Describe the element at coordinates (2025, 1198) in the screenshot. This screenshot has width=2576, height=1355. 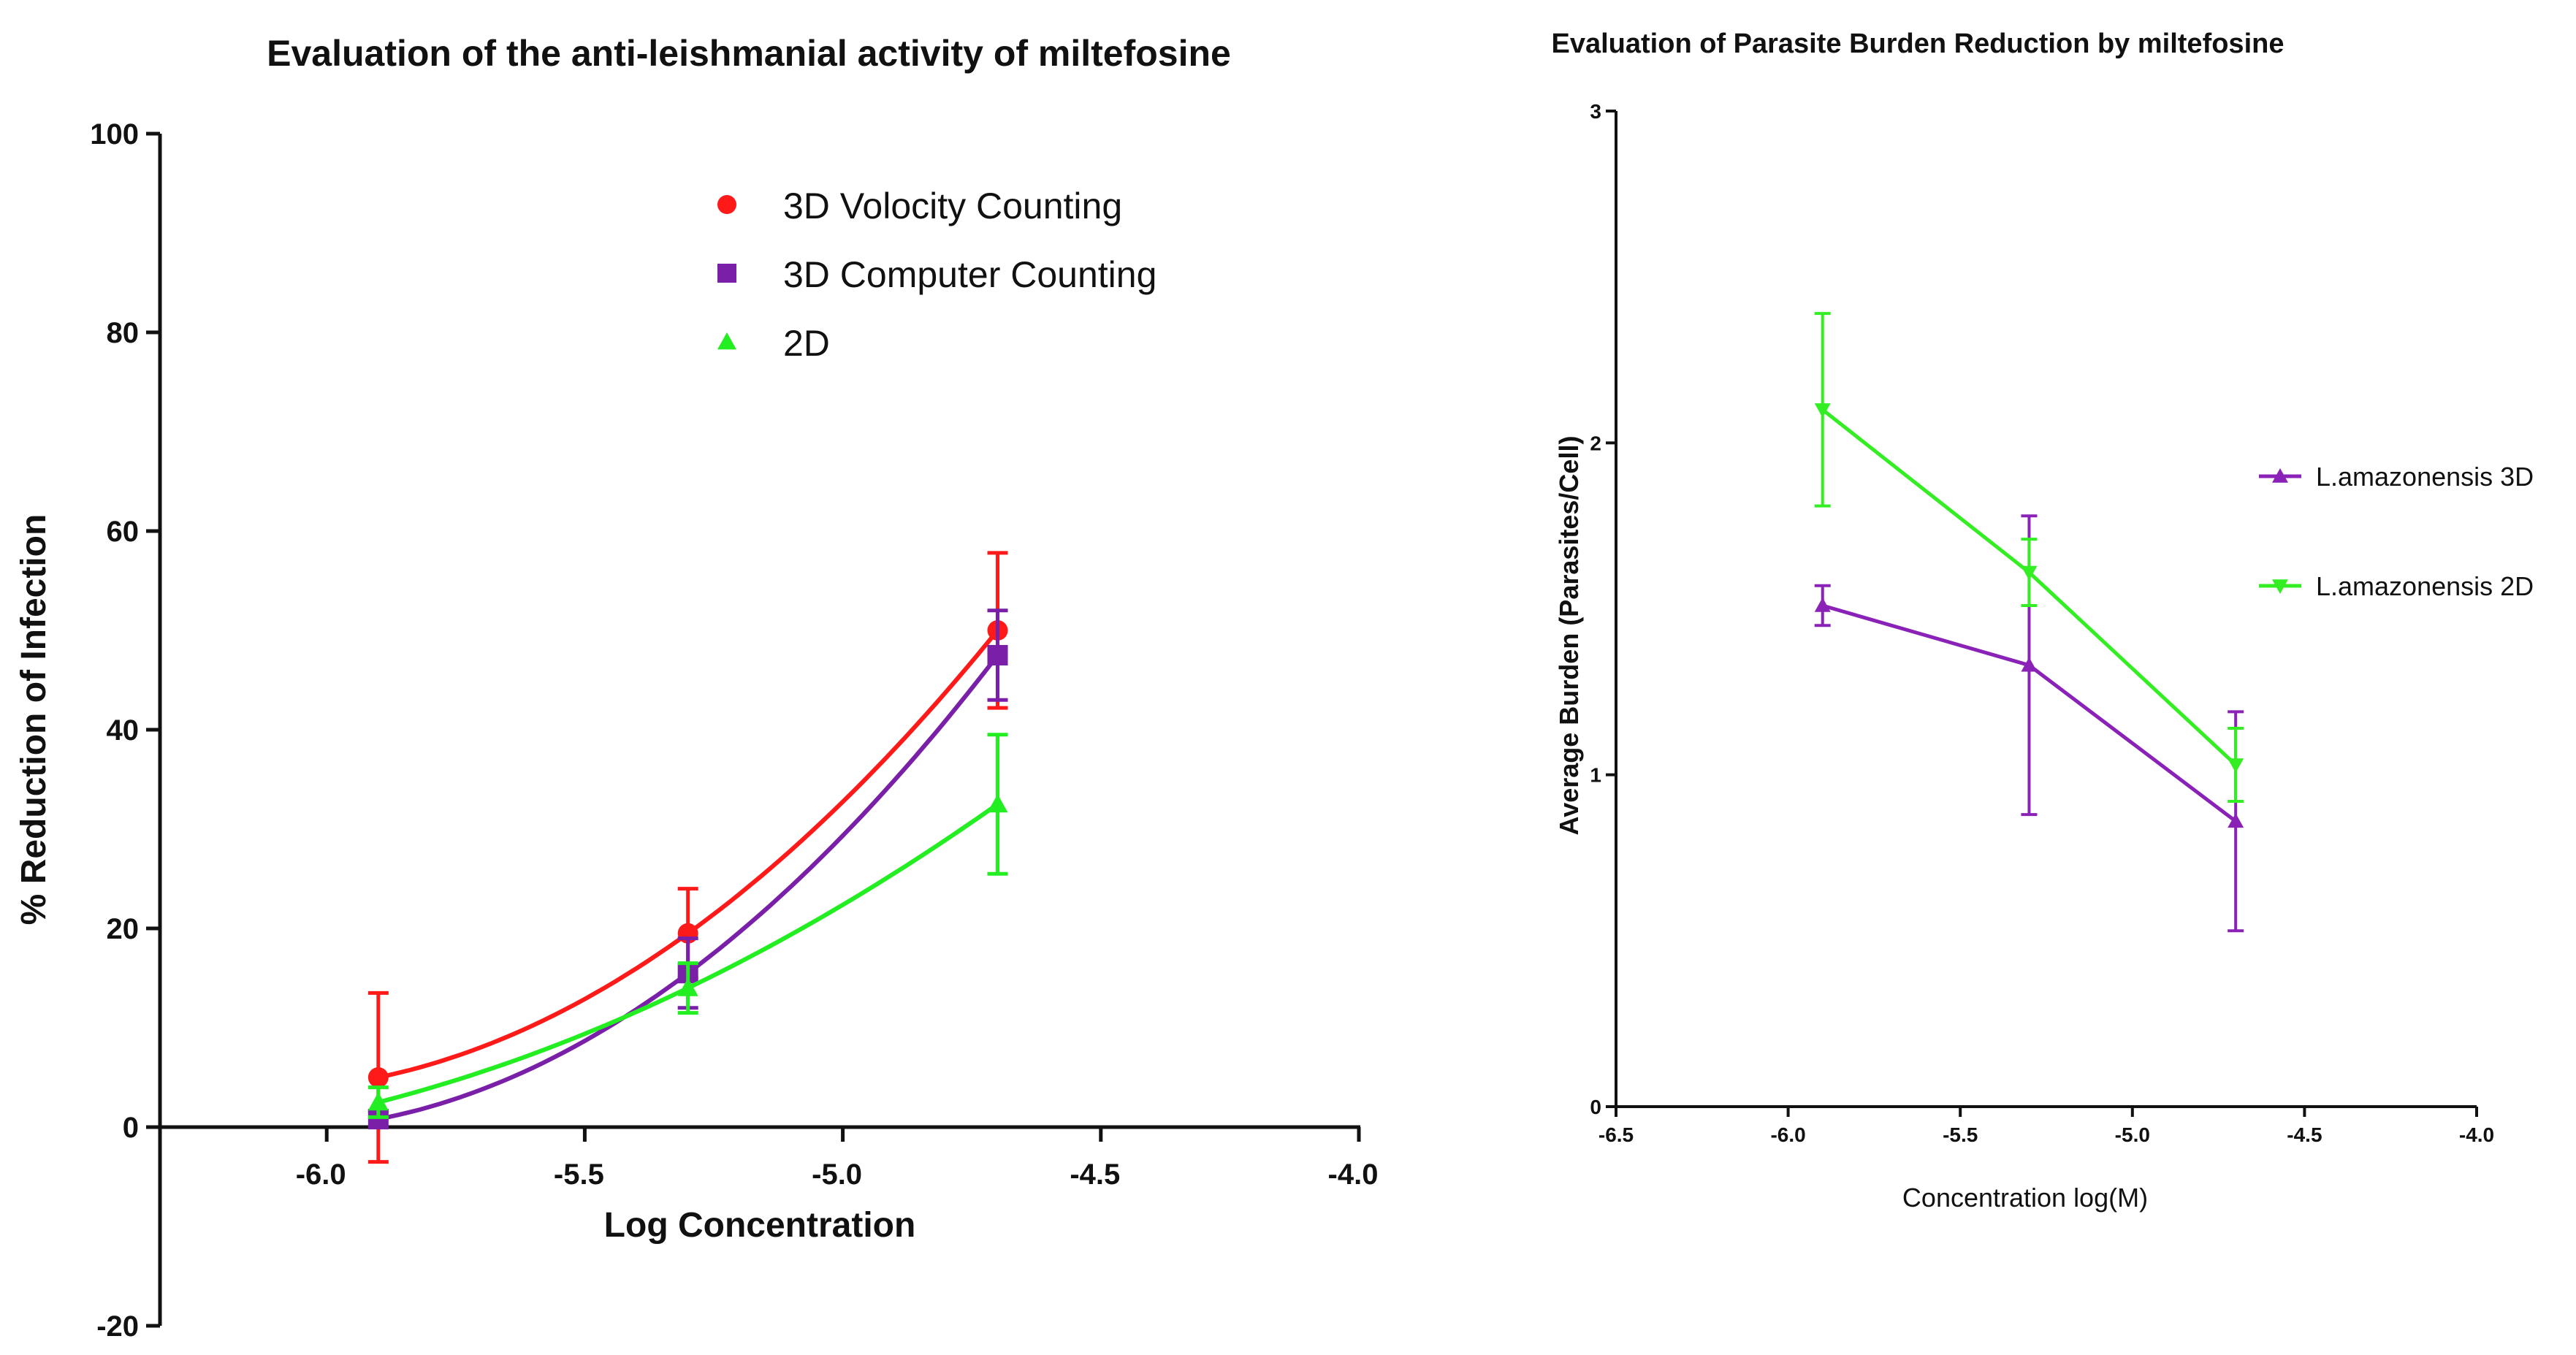
I see `x-axis-label: Concentration log(M)` at that location.